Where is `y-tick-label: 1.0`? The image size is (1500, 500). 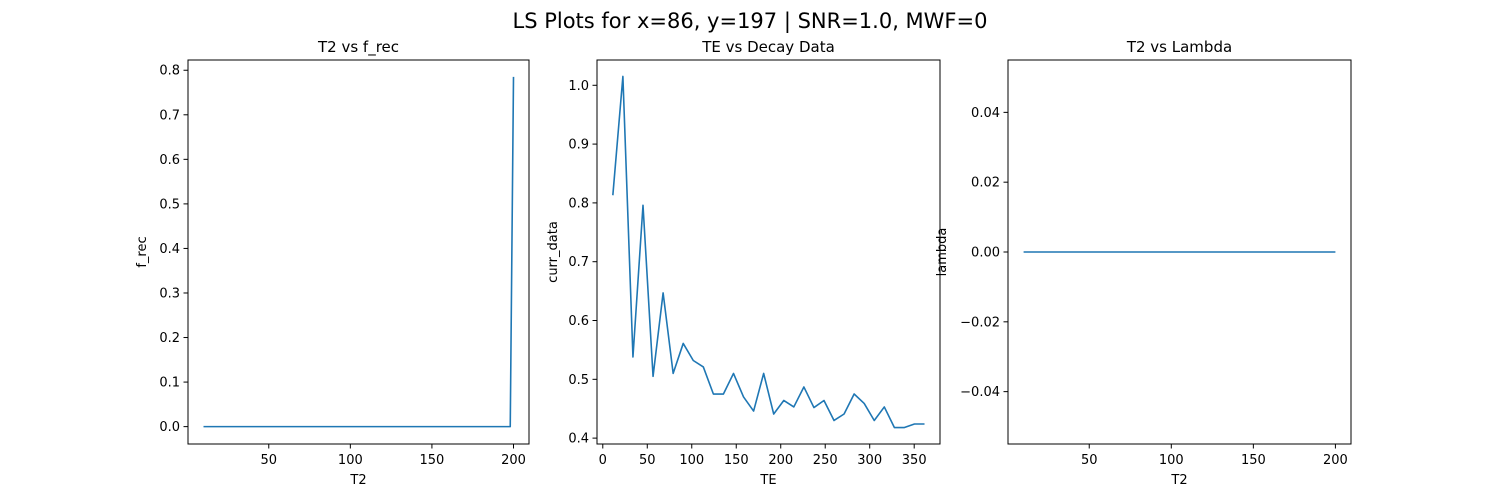 y-tick-label: 1.0 is located at coordinates (578, 86).